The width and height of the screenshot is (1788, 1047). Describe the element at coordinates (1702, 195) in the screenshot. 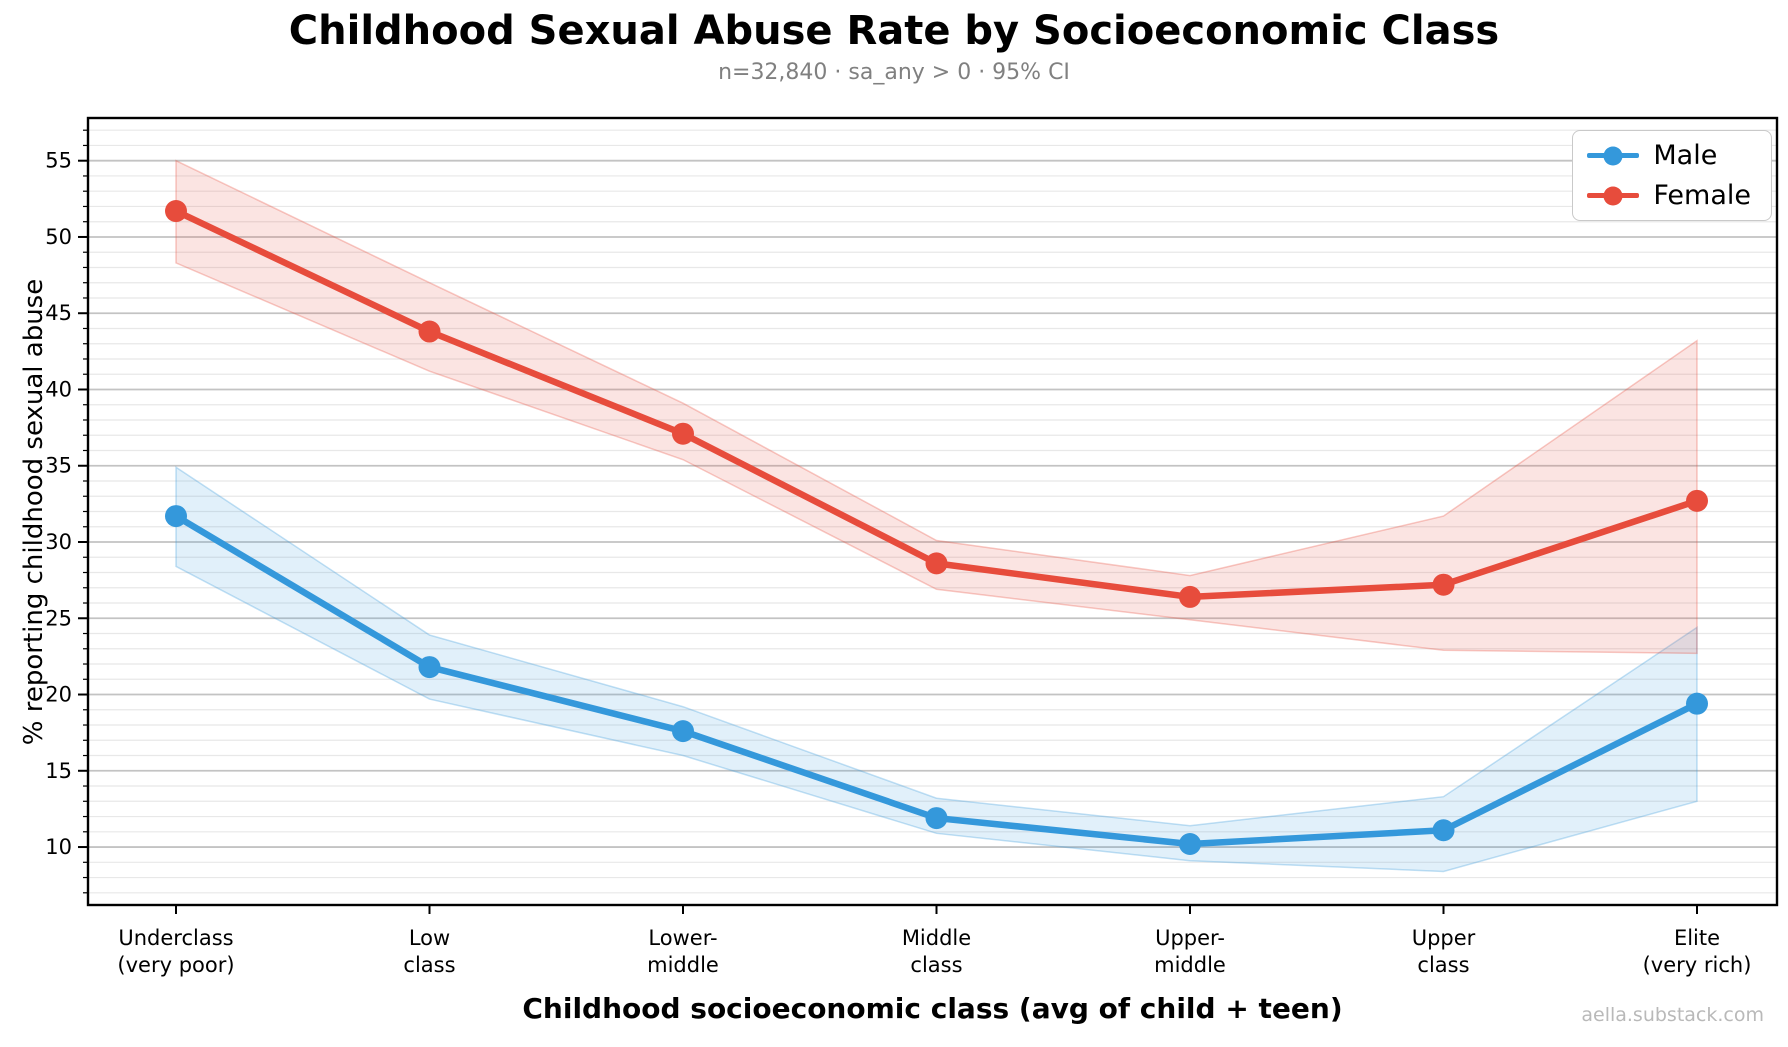

I see `legend-label-female: Female` at that location.